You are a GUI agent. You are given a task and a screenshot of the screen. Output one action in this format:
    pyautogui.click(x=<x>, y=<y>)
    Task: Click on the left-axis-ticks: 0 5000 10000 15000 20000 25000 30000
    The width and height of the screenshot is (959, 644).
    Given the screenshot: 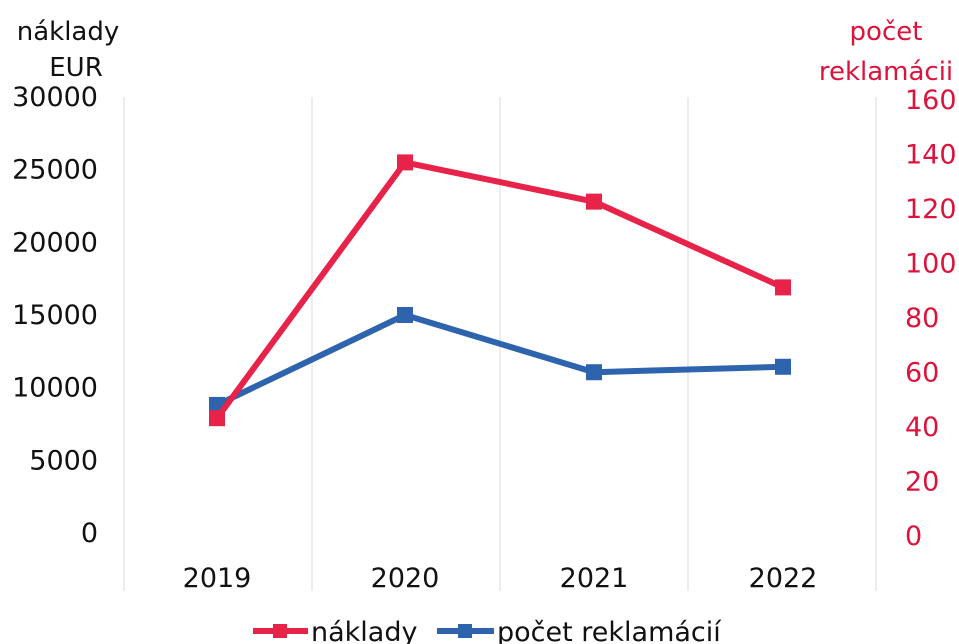 What is the action you would take?
    pyautogui.click(x=55, y=315)
    